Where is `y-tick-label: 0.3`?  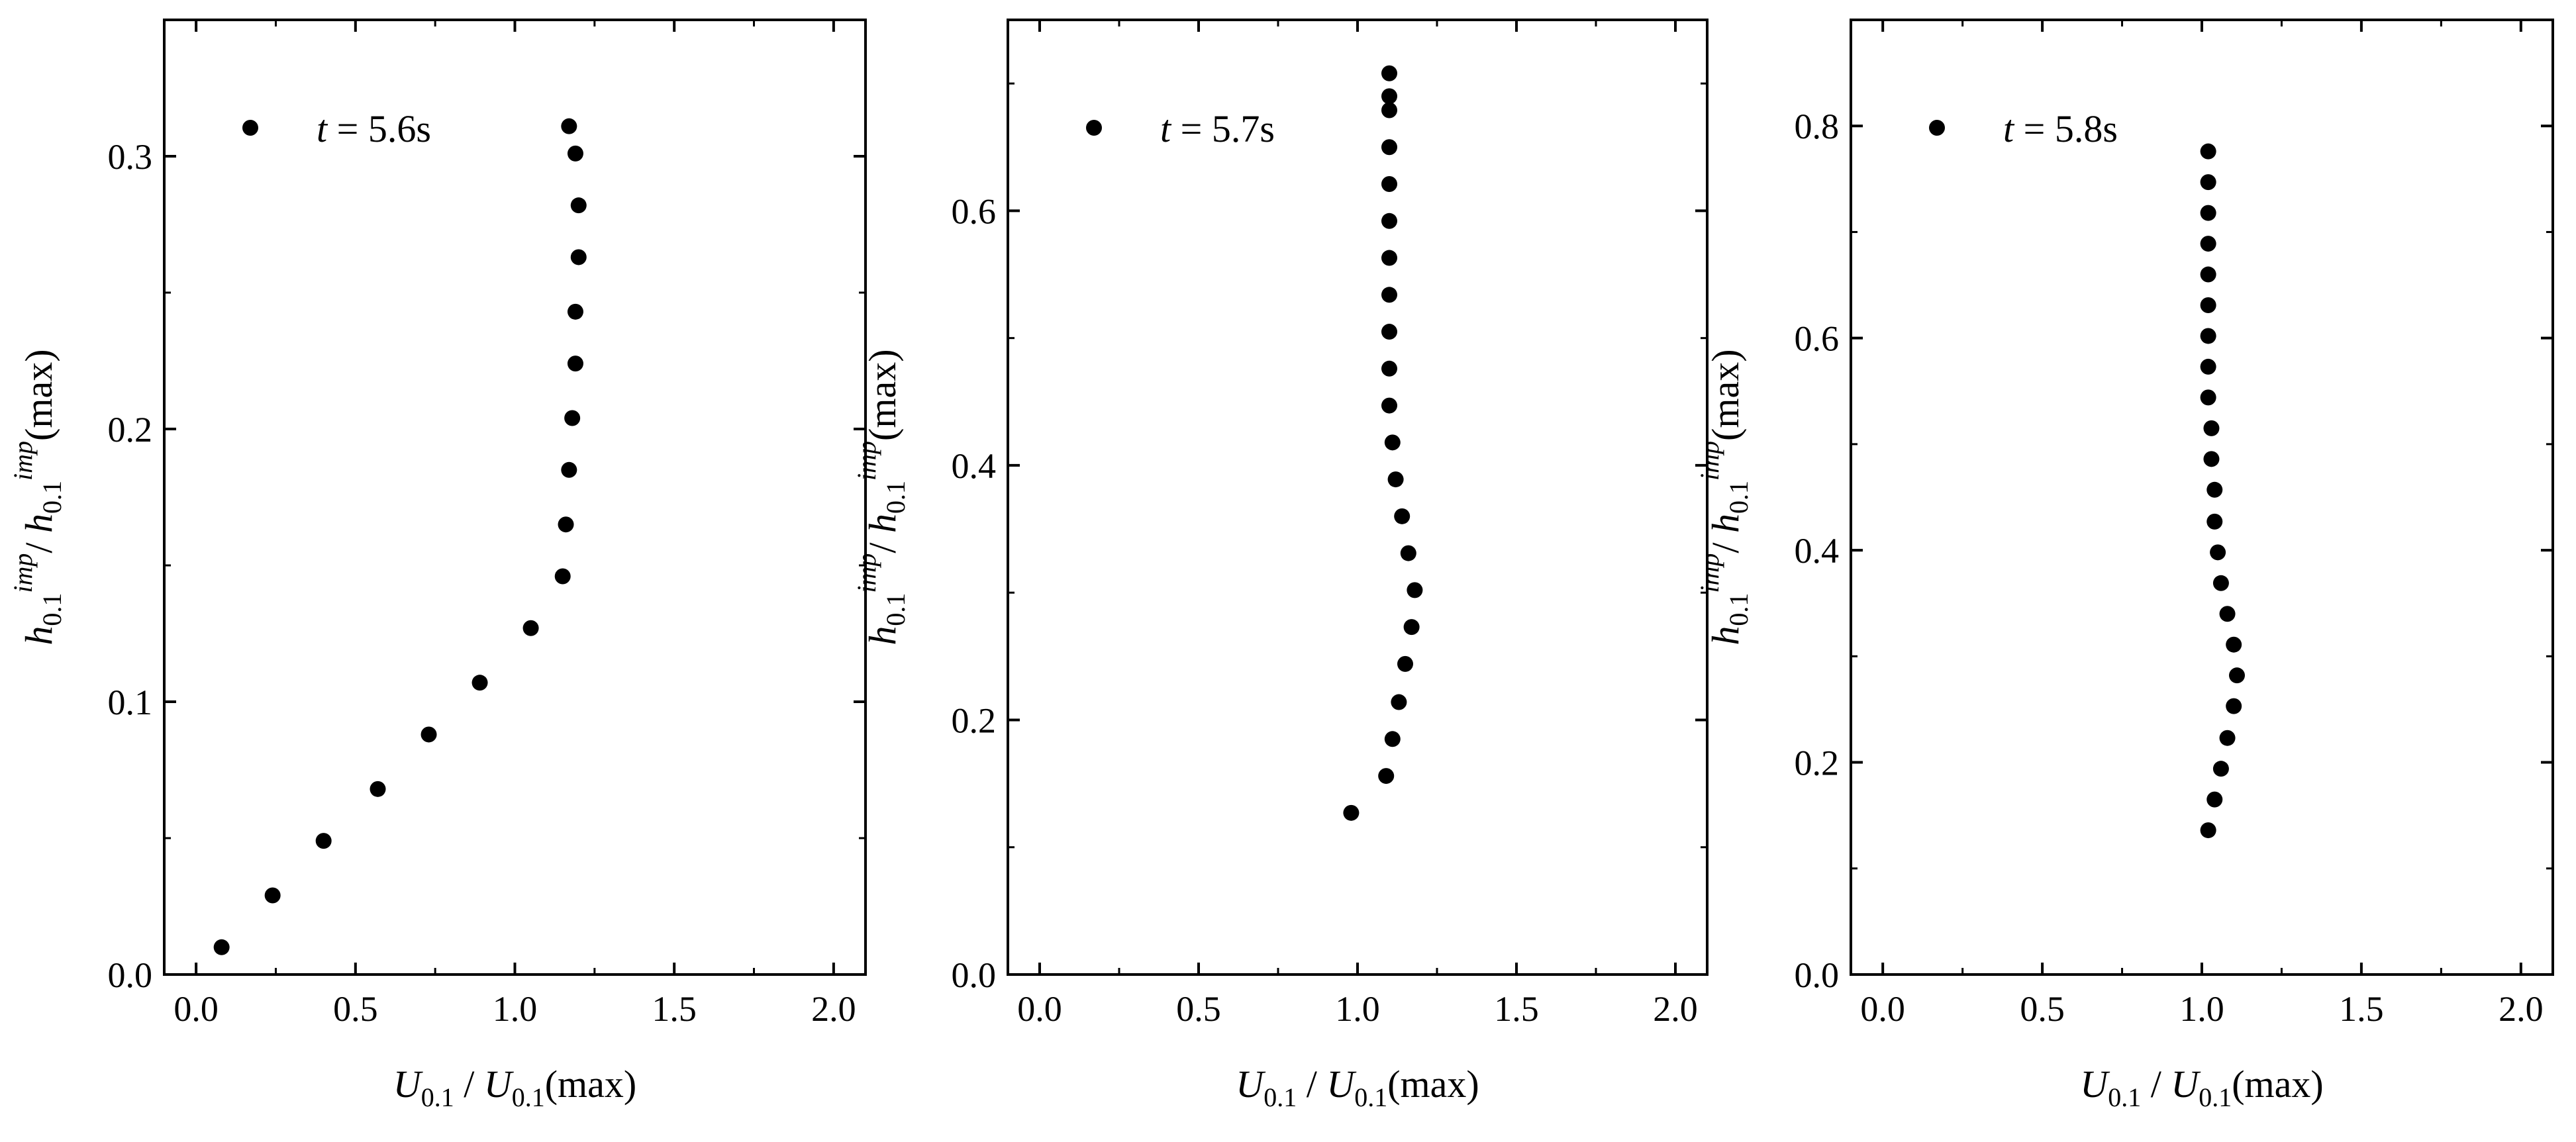
y-tick-label: 0.3 is located at coordinates (130, 157).